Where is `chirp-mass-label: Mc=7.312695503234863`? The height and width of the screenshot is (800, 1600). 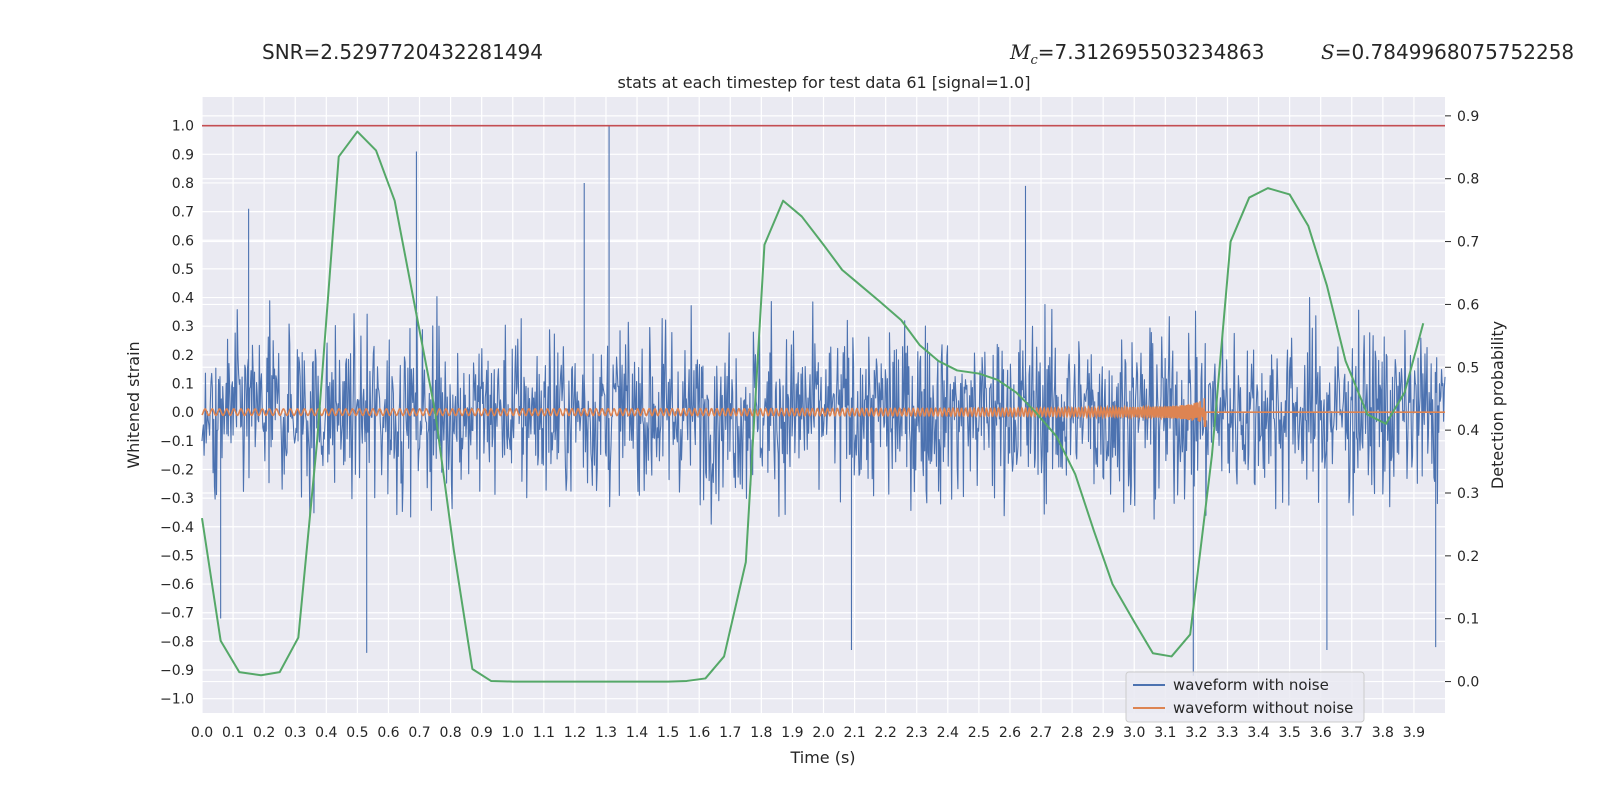
chirp-mass-label: Mc=7.312695503234863 is located at coordinates (1137, 54).